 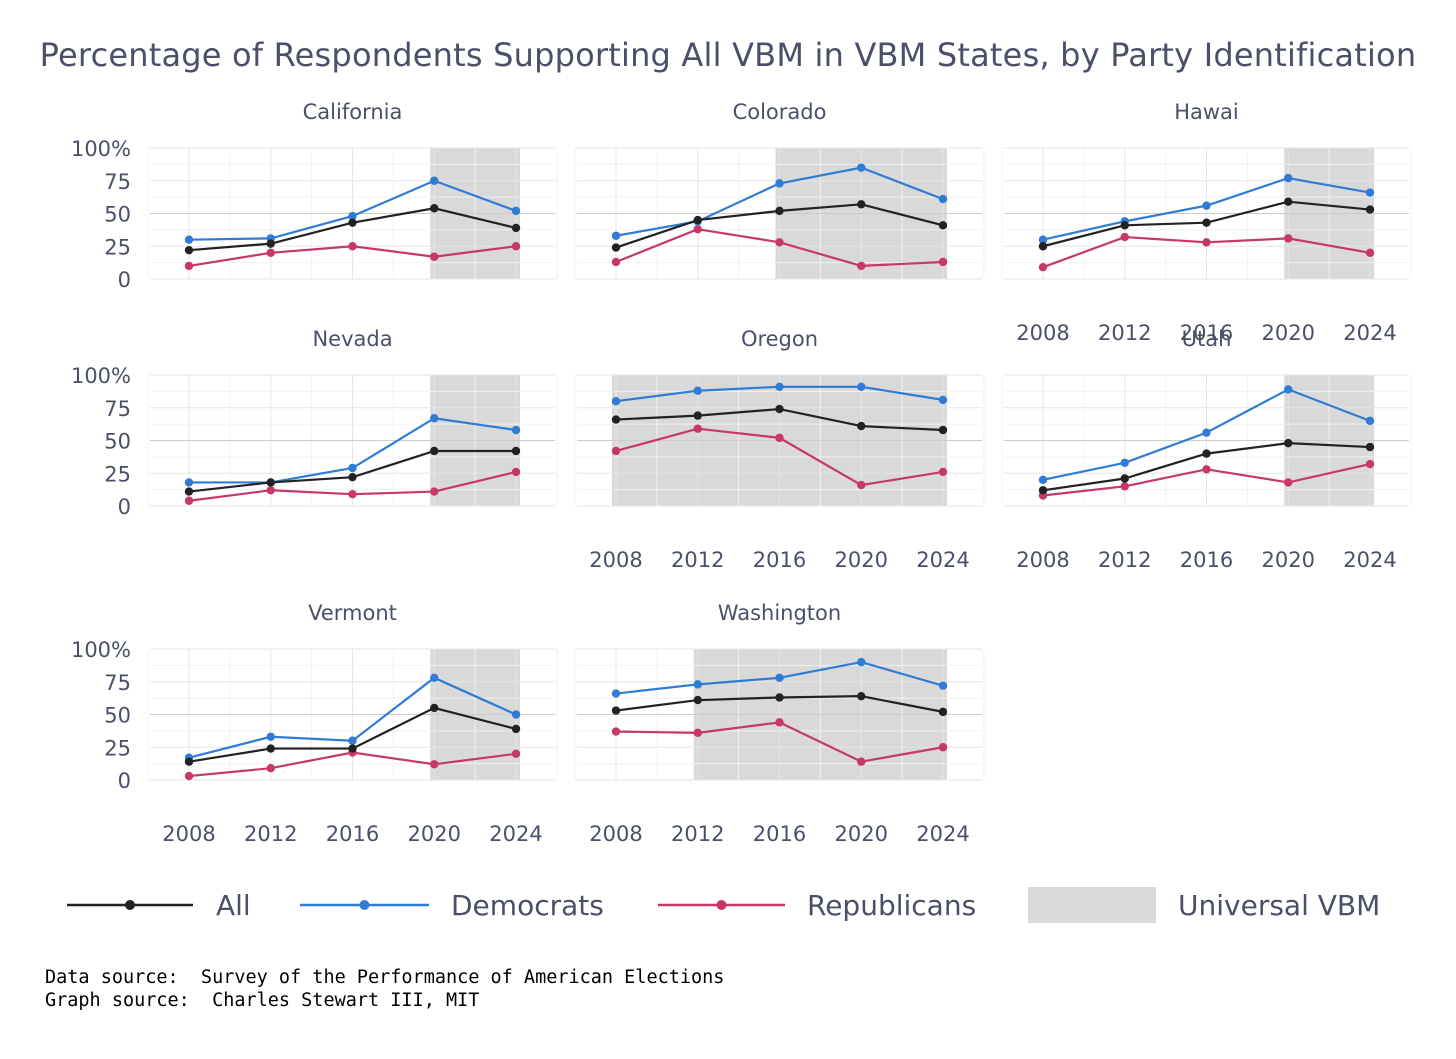 What do you see at coordinates (117, 215) in the screenshot?
I see `y-tick-label-california: 50` at bounding box center [117, 215].